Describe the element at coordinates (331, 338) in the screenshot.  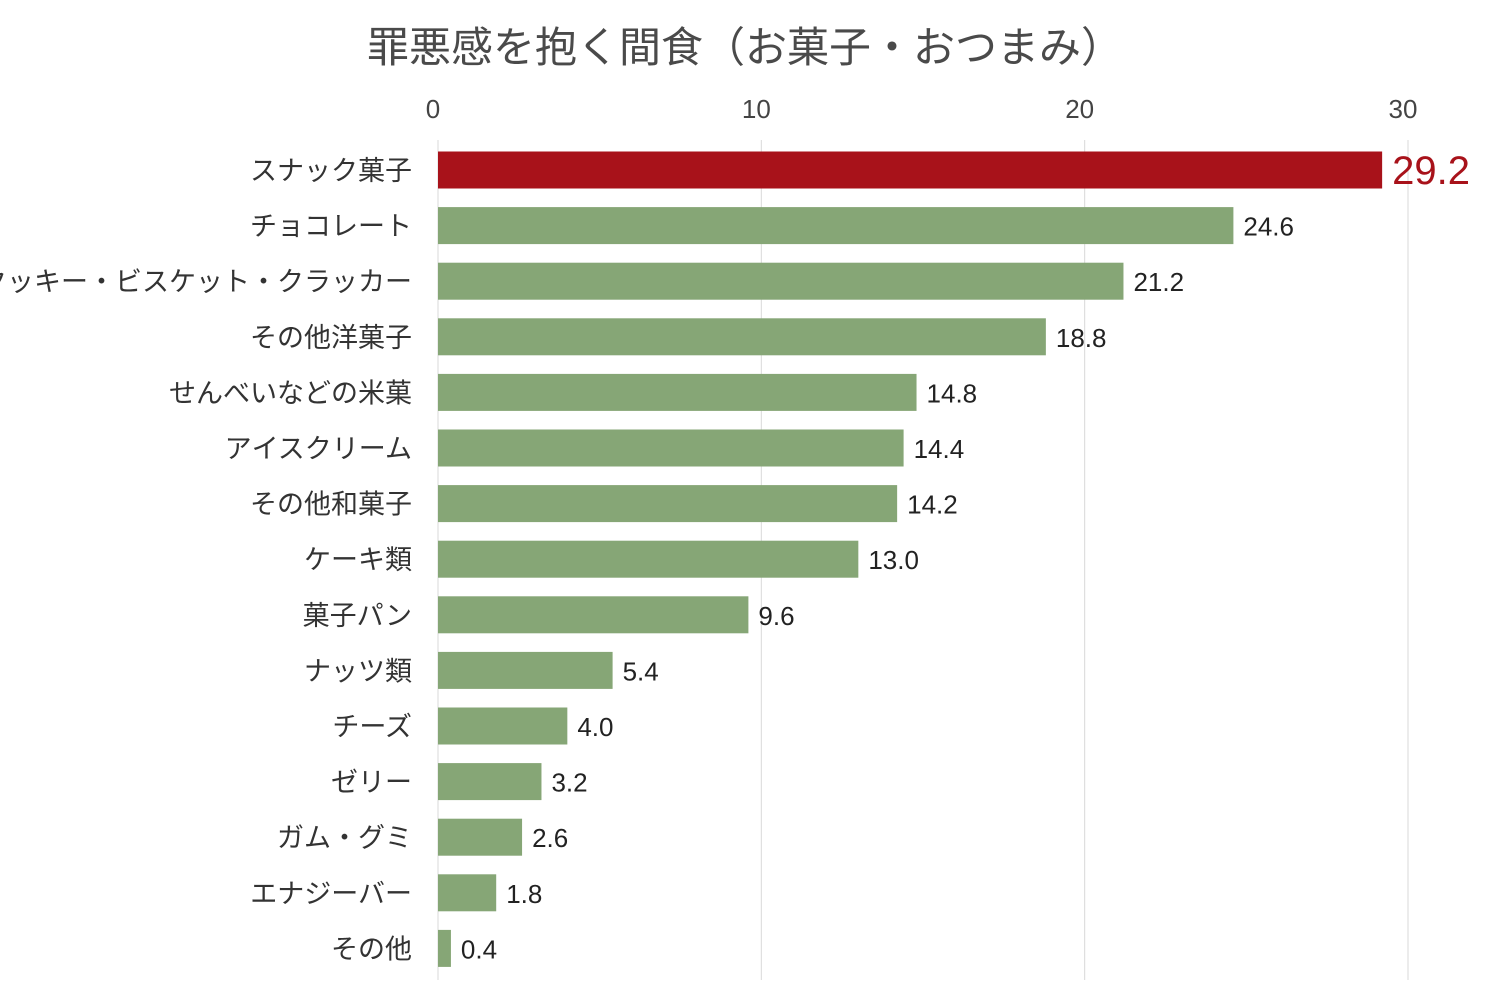
I see `category-label: その他洋菓子` at that location.